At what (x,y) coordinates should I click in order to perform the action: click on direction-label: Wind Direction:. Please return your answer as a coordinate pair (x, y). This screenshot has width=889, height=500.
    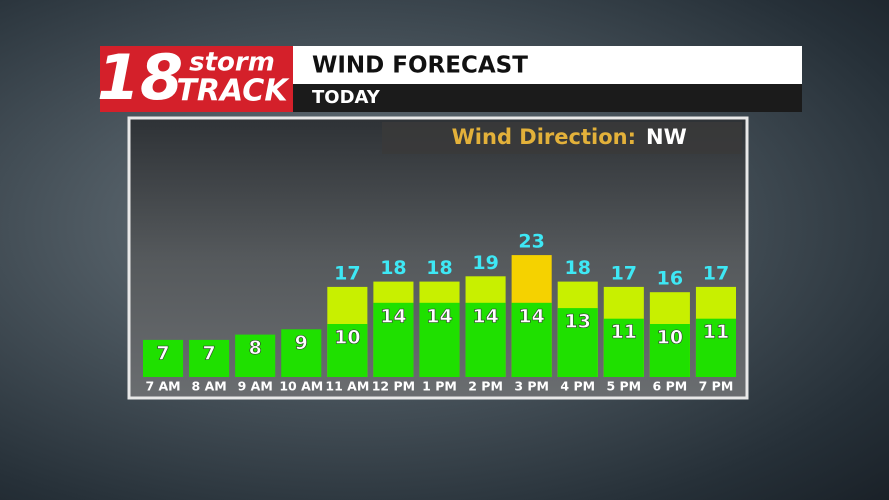
    Looking at the image, I should click on (544, 137).